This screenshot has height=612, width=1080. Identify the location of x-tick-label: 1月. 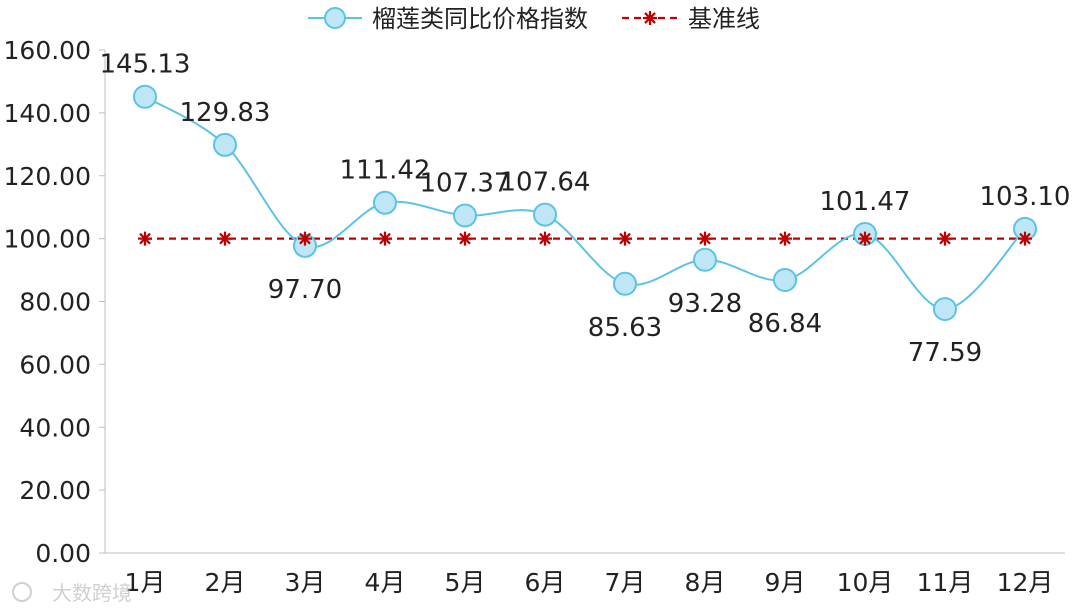
(145, 582).